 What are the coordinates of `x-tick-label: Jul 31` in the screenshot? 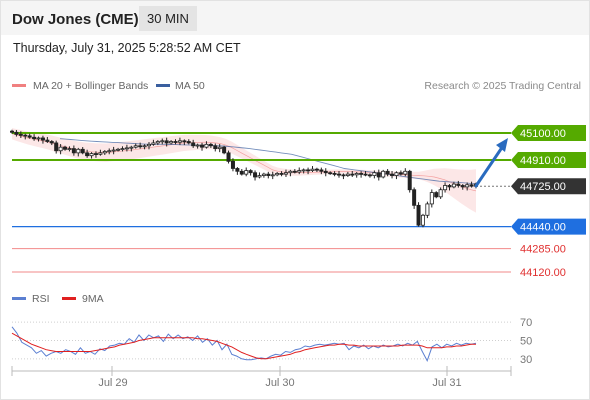 It's located at (446, 383).